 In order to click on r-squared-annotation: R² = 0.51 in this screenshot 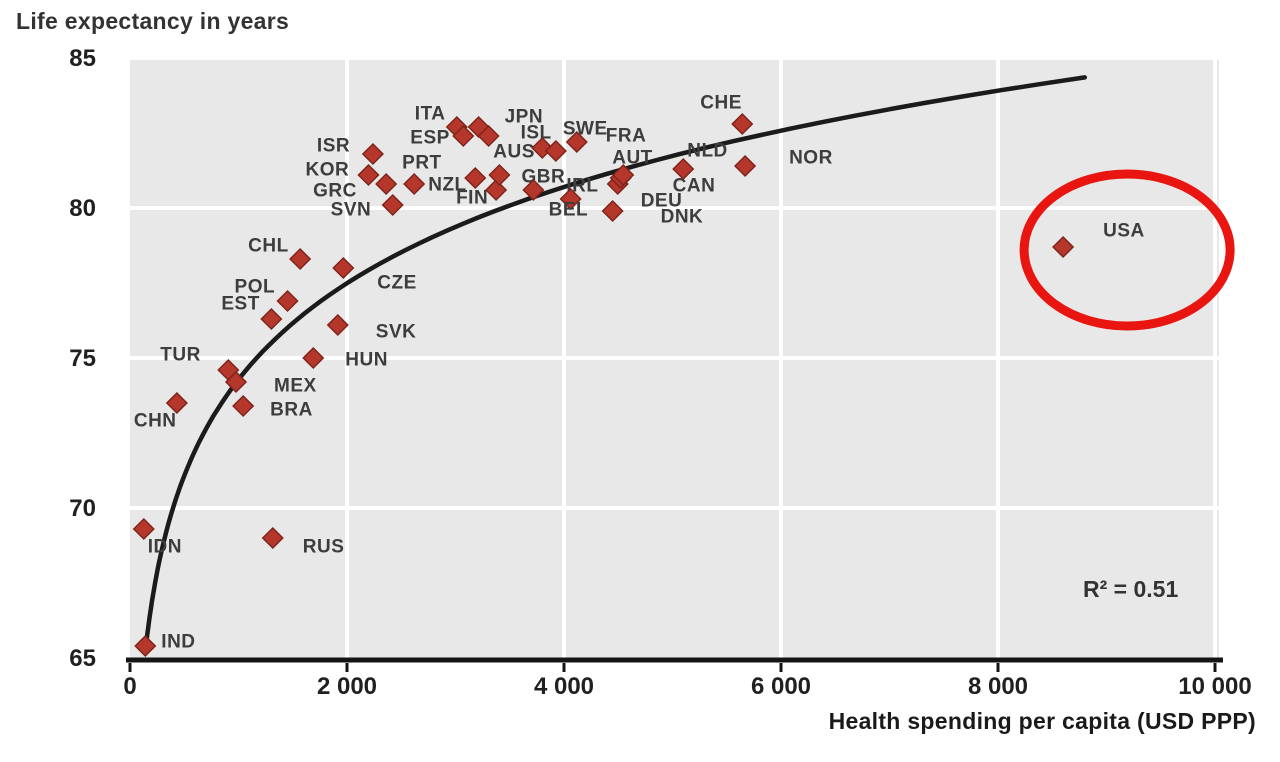, I will do `click(1131, 589)`.